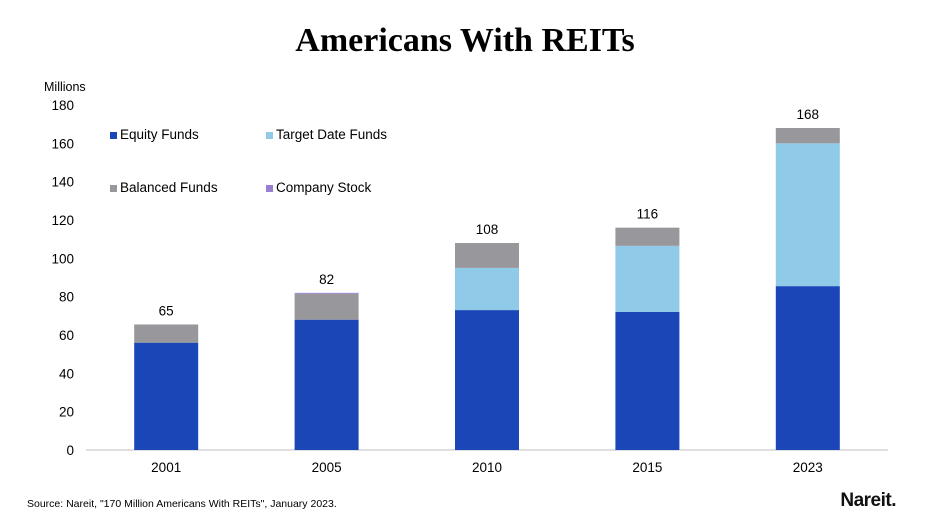 This screenshot has height=525, width=930. Describe the element at coordinates (808, 114) in the screenshot. I see `total-label: 168` at that location.